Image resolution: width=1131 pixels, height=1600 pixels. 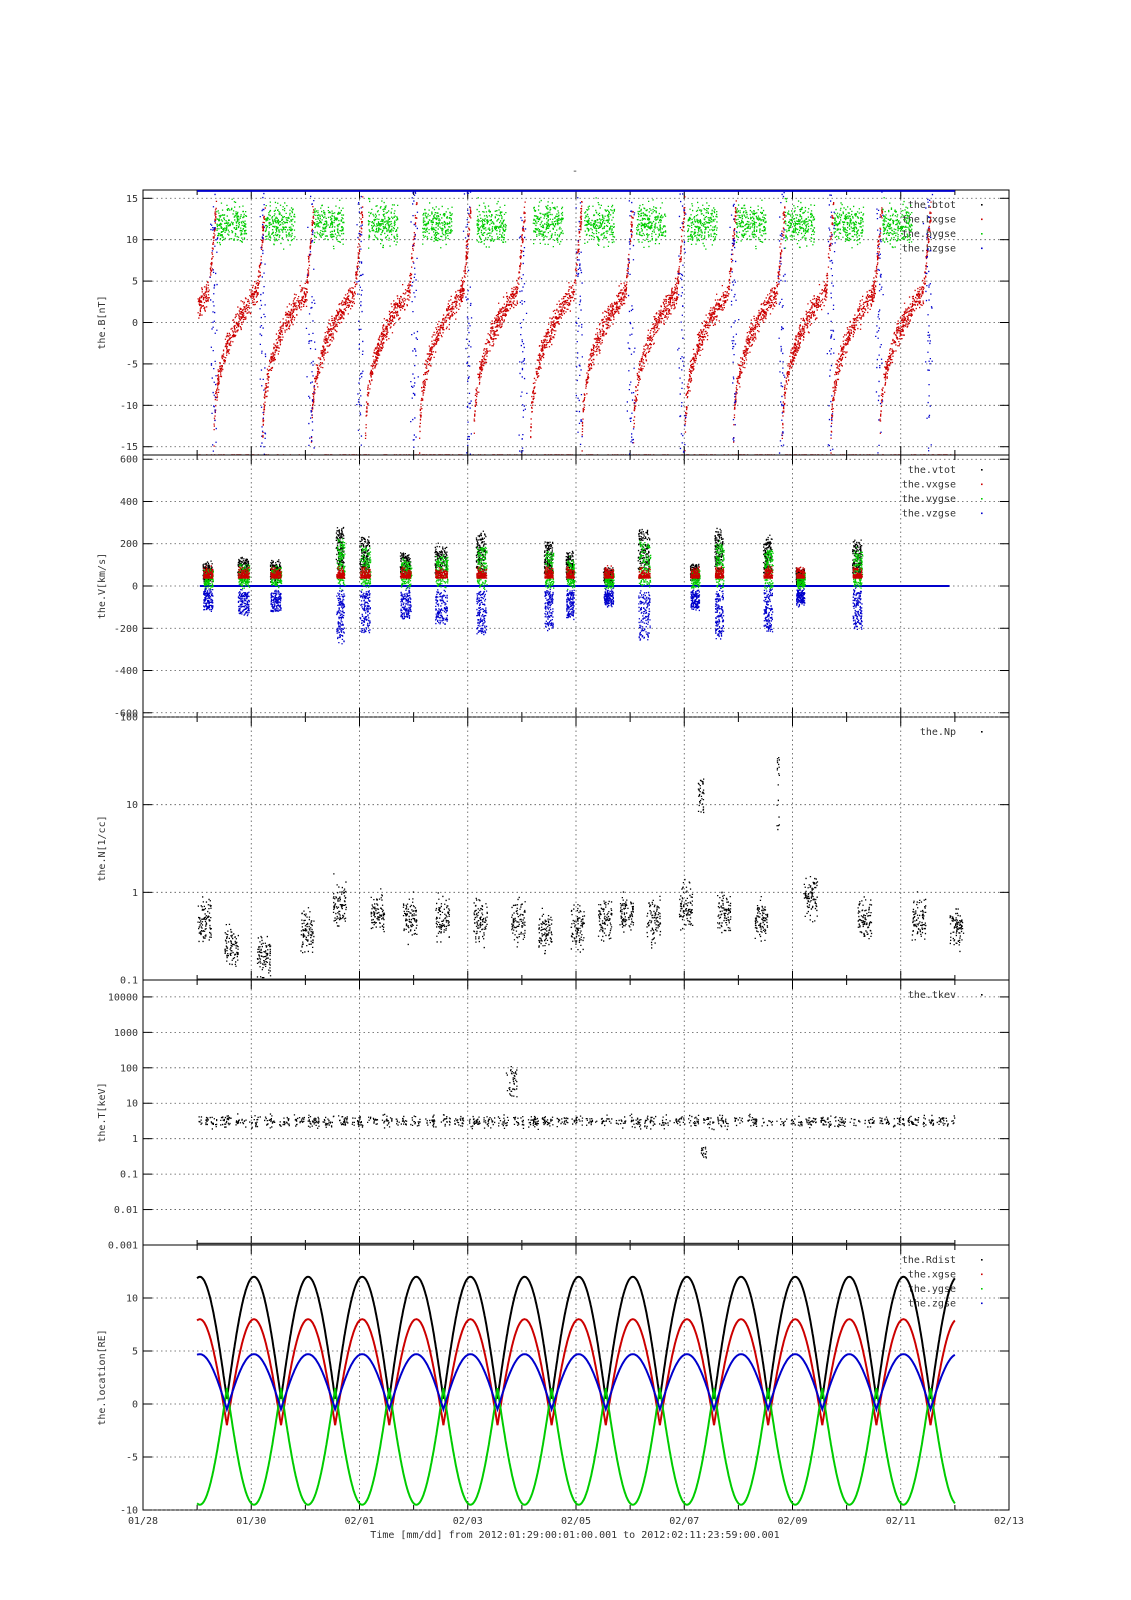 What do you see at coordinates (932, 995) in the screenshot?
I see `legend-label: the.tkev` at bounding box center [932, 995].